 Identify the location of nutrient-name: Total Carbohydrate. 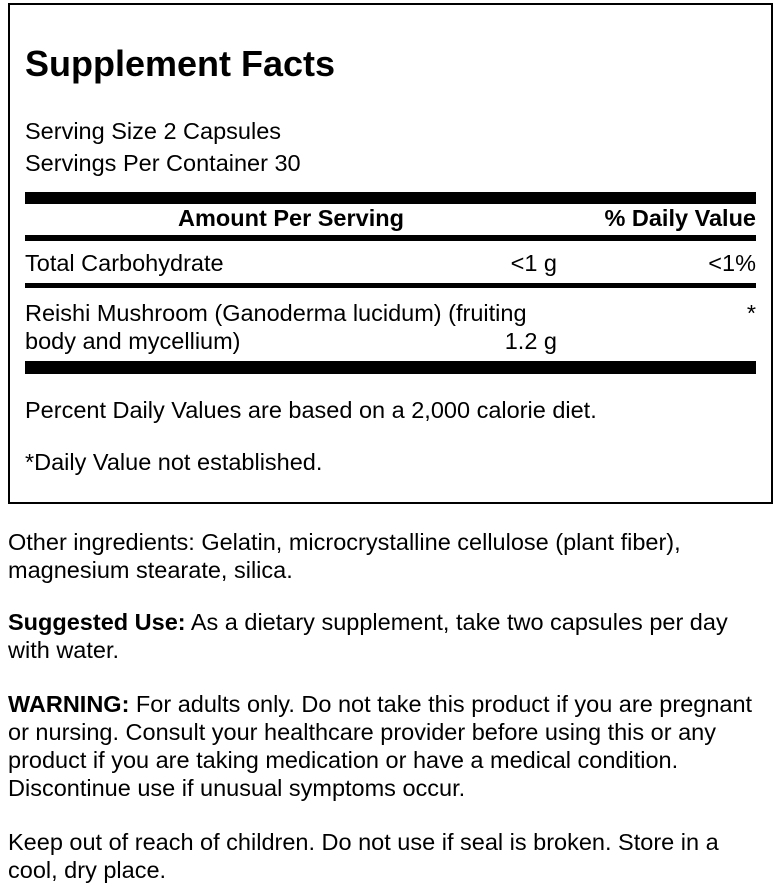
(124, 263).